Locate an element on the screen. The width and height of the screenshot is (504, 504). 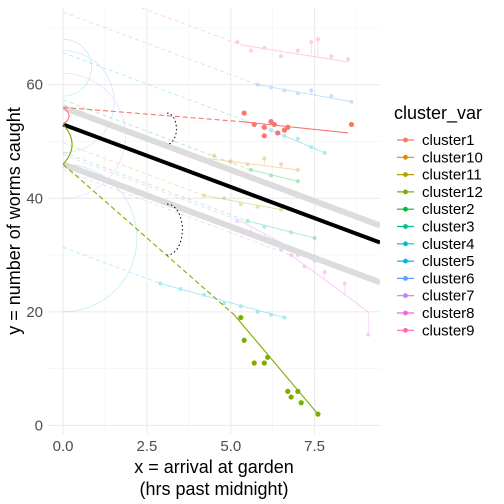
fit-line is located at coordinates (294, 127).